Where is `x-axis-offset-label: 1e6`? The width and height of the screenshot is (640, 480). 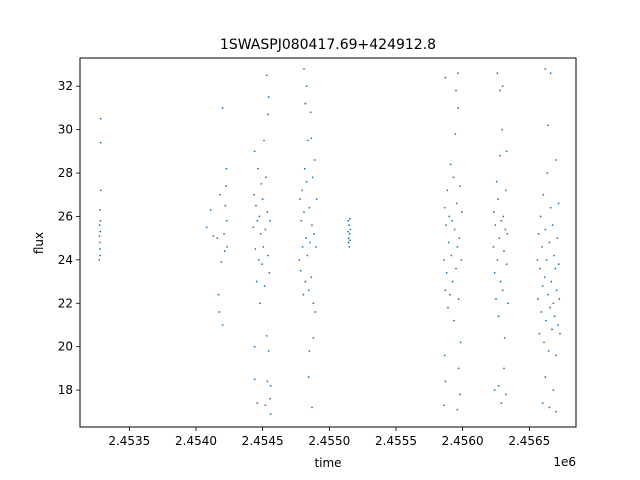
x-axis-offset-label: 1e6 is located at coordinates (564, 462).